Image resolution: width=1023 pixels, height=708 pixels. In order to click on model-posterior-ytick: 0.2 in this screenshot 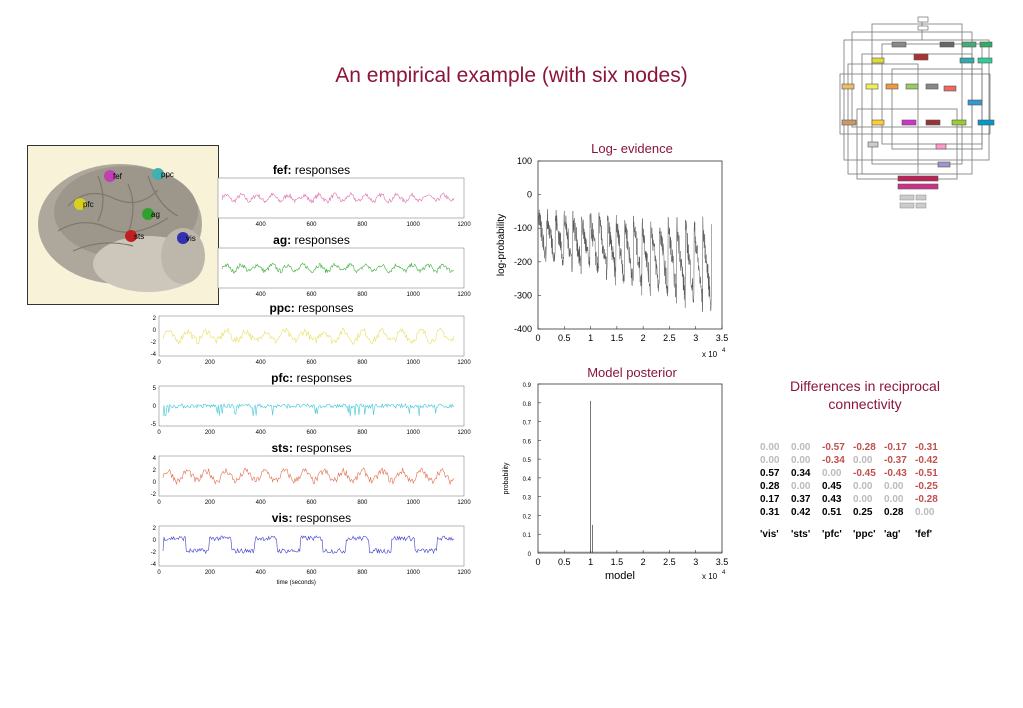, I will do `click(527, 517)`.